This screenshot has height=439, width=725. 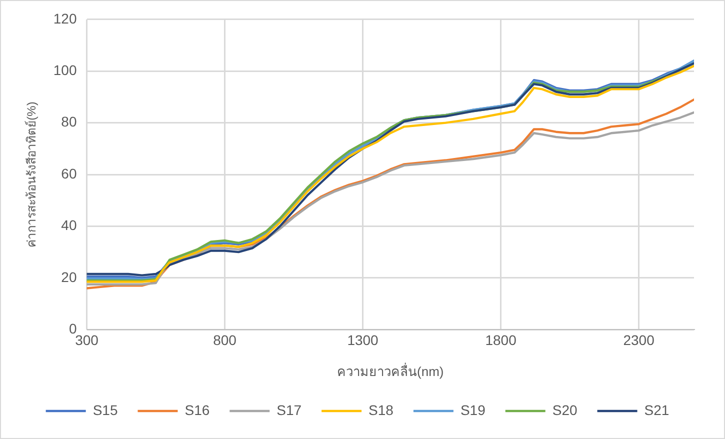 What do you see at coordinates (225, 340) in the screenshot?
I see `x-tick-label: 800` at bounding box center [225, 340].